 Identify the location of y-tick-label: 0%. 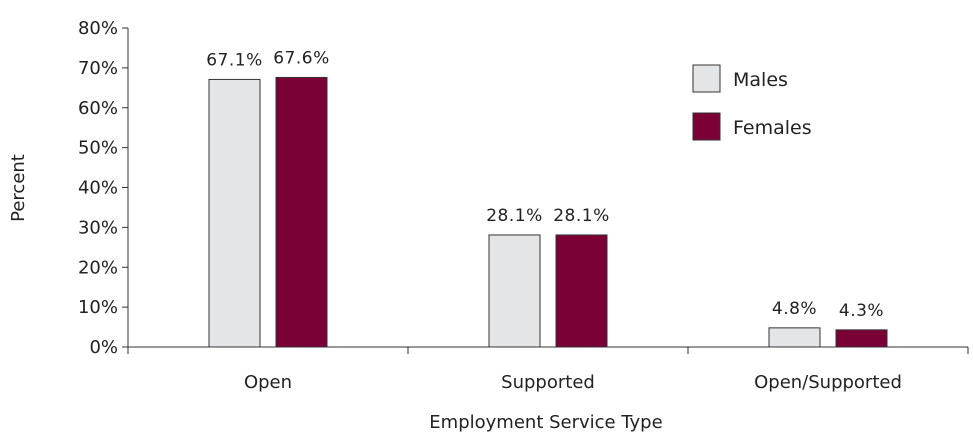
(103, 347).